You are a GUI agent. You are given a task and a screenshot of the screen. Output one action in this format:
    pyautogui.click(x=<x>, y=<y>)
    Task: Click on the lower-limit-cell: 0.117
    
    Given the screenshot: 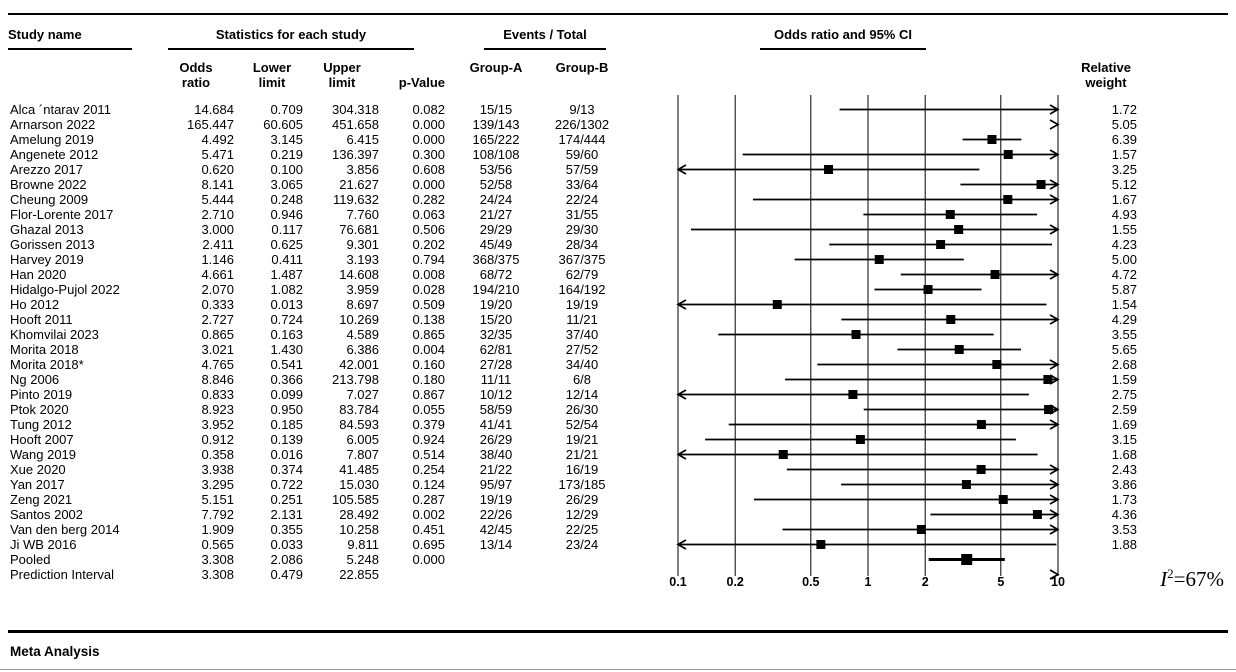 What is the action you would take?
    pyautogui.click(x=287, y=229)
    